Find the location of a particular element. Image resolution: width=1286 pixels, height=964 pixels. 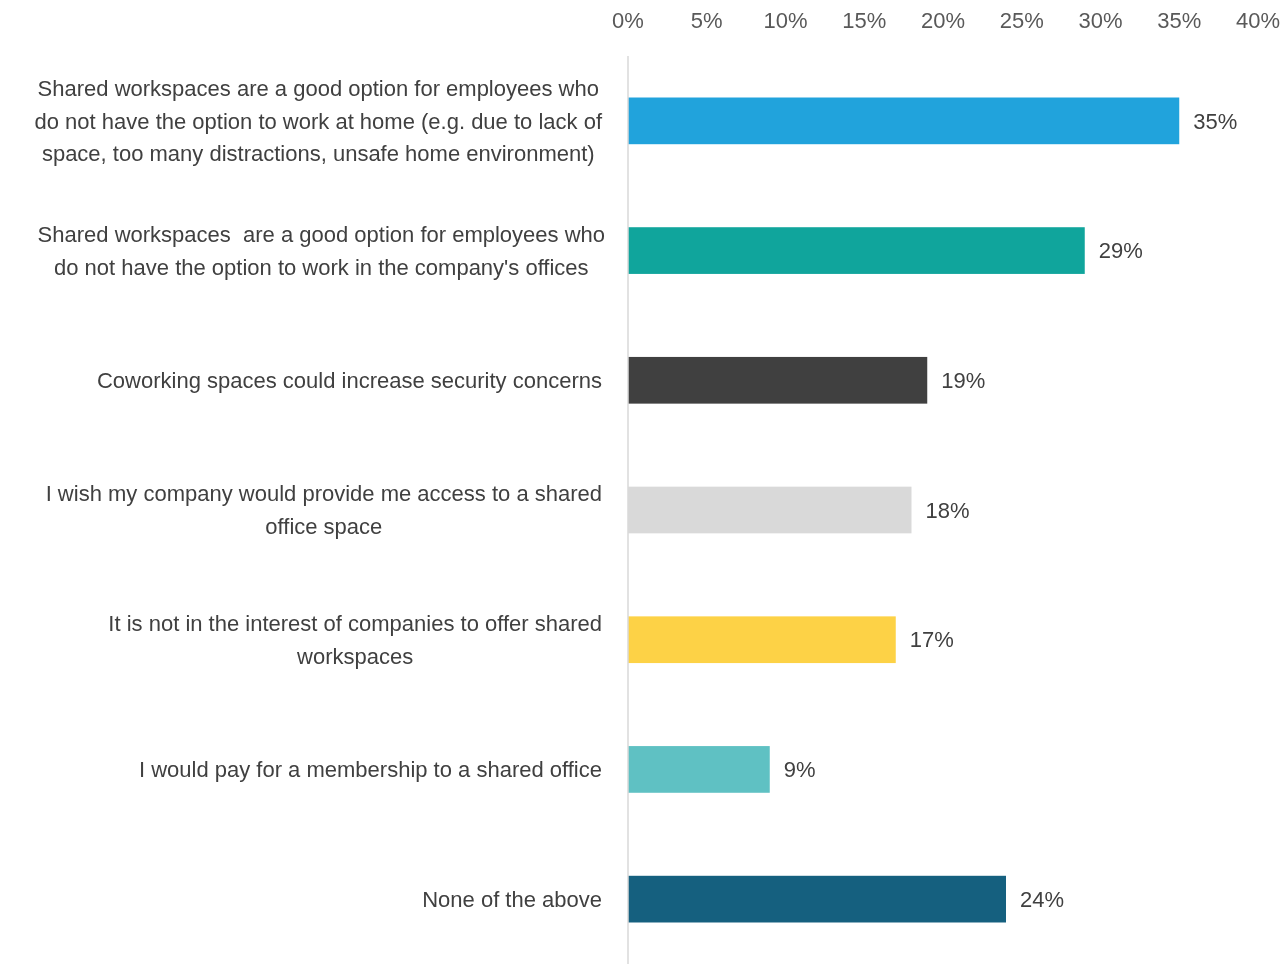

x-tick-label: 40% is located at coordinates (1258, 20).